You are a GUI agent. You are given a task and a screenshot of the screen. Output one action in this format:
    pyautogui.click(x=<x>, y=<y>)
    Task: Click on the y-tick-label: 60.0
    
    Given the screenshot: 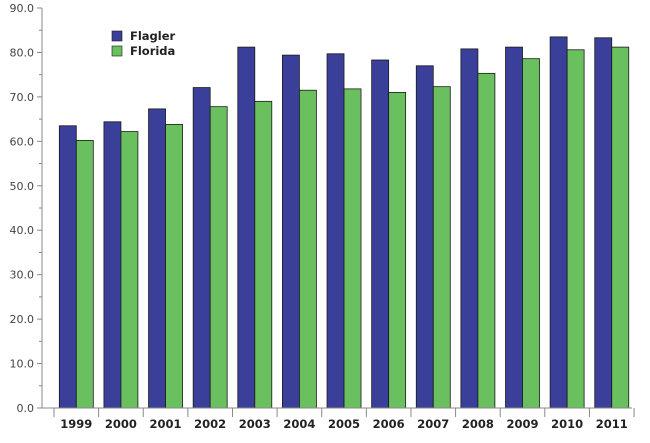 What is the action you would take?
    pyautogui.click(x=22, y=141)
    